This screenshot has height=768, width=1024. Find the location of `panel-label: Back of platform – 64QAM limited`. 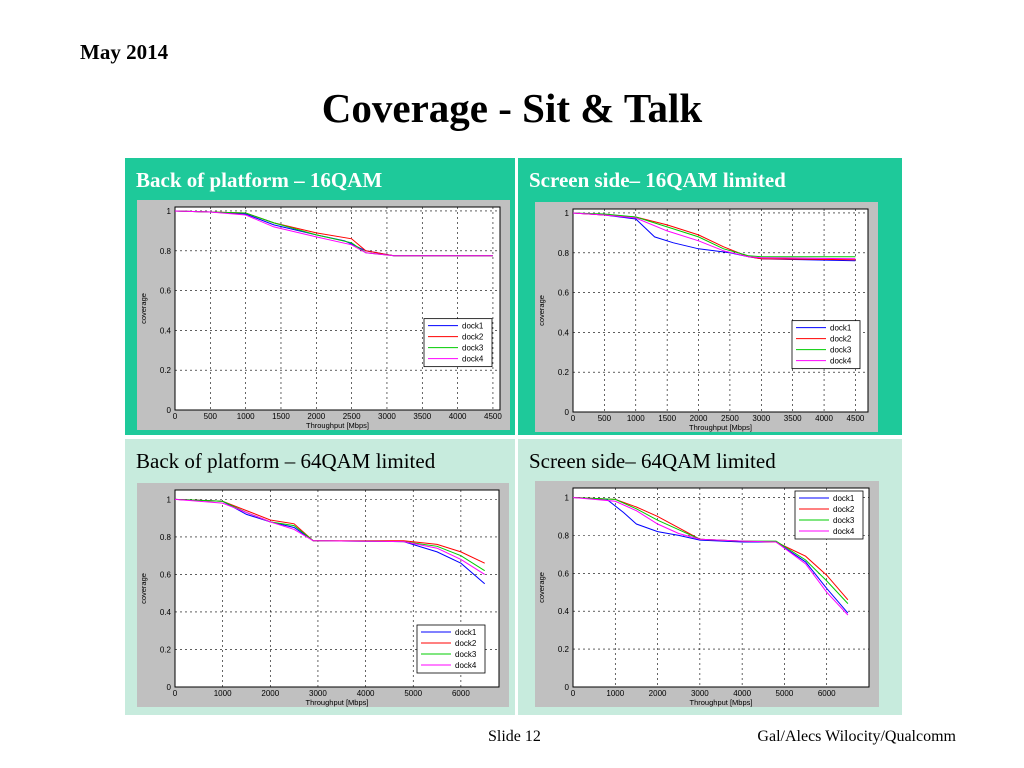

panel-label: Back of platform – 64QAM limited is located at coordinates (286, 461).